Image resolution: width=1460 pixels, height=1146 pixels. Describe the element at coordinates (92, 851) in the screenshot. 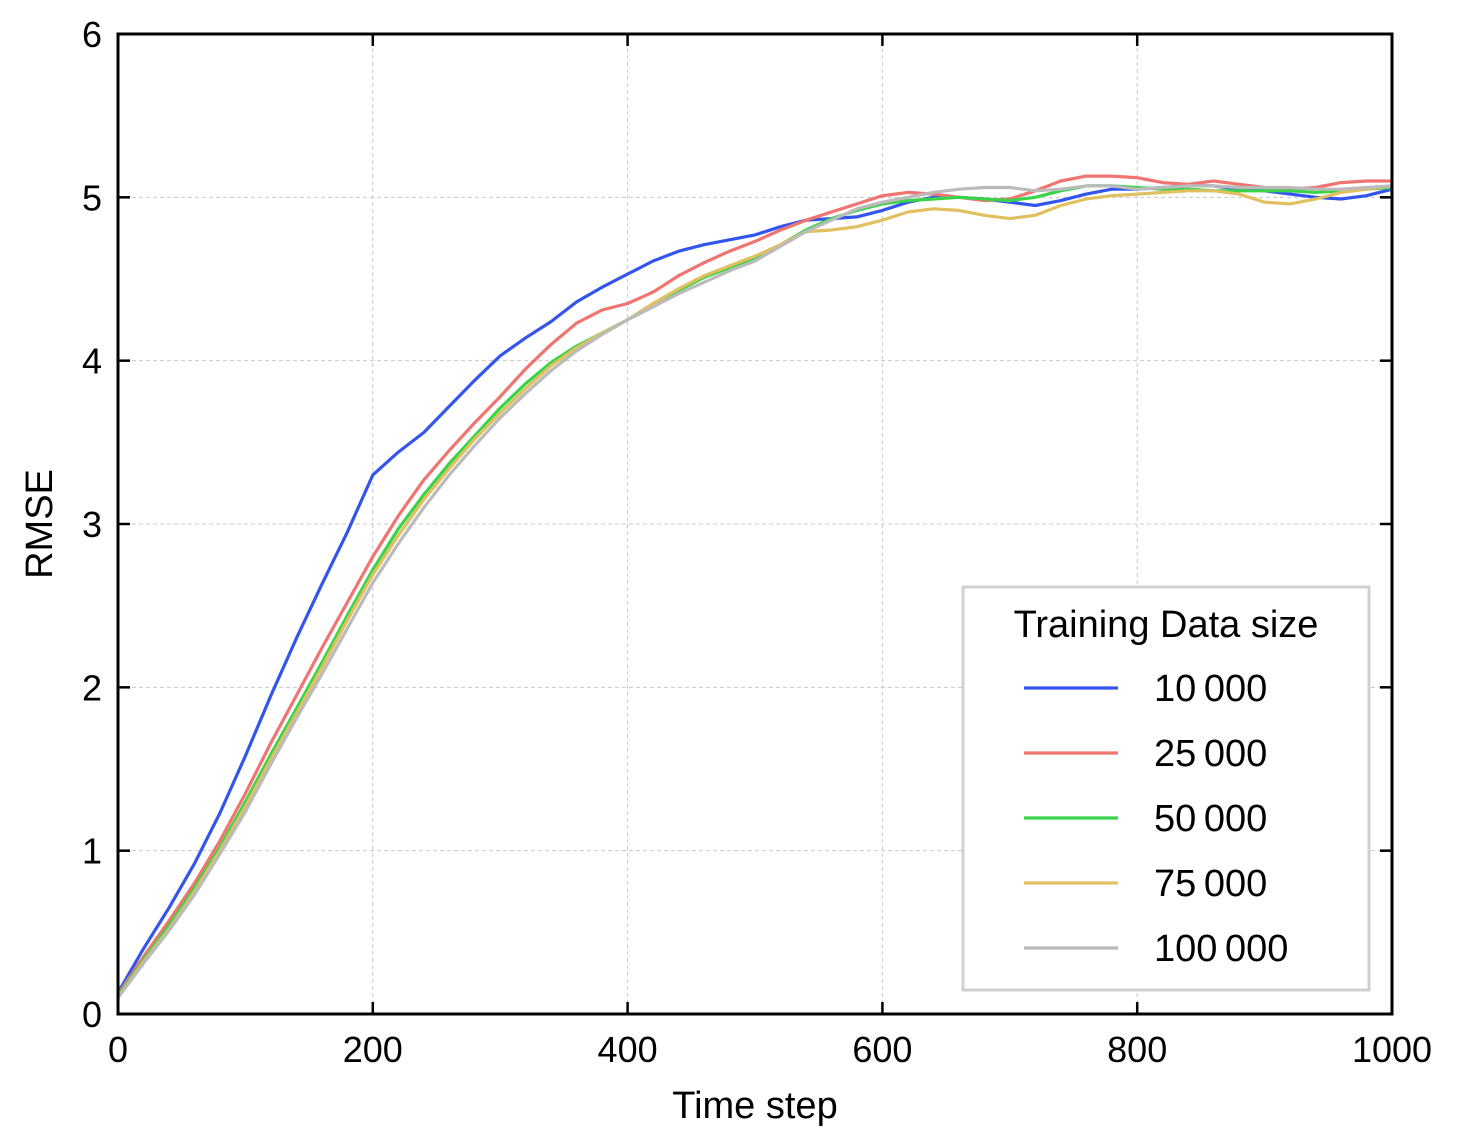

I see `y-tick-label: 1` at that location.